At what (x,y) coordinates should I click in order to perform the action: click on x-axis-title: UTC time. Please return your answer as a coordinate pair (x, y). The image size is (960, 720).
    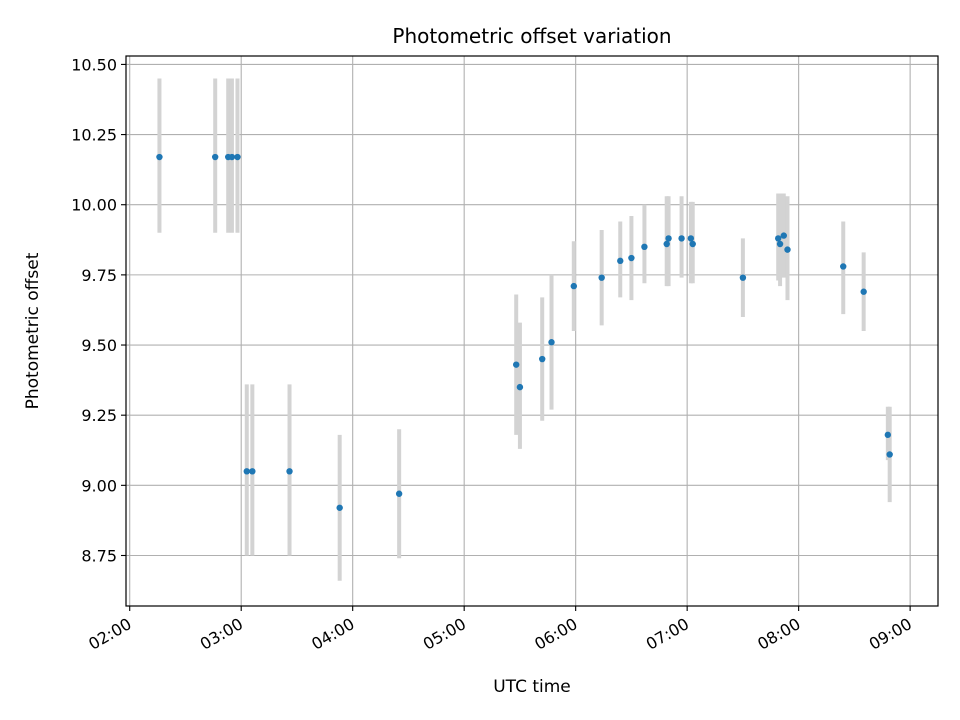
    Looking at the image, I should click on (532, 687).